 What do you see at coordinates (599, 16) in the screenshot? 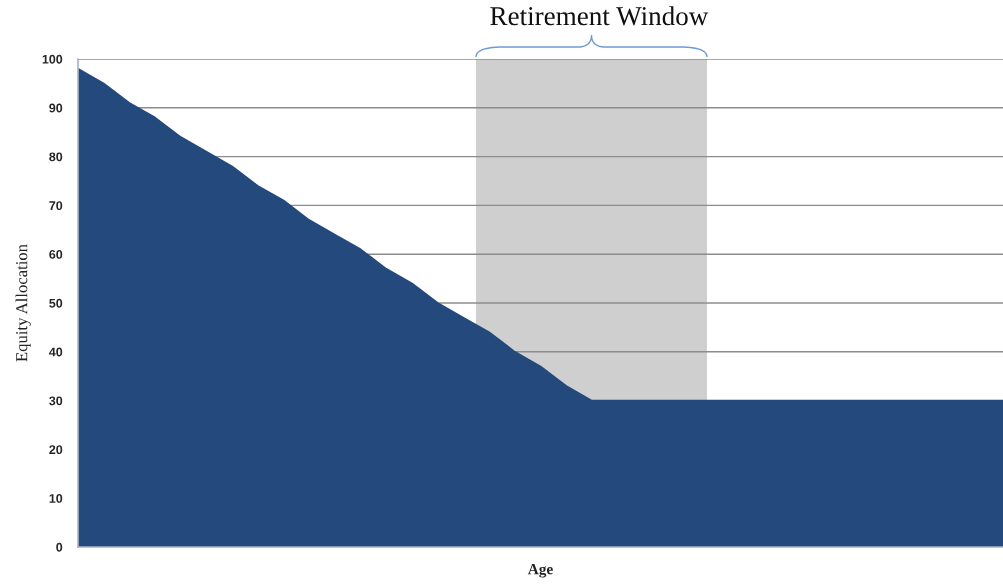
I see `text: Retirement Window` at bounding box center [599, 16].